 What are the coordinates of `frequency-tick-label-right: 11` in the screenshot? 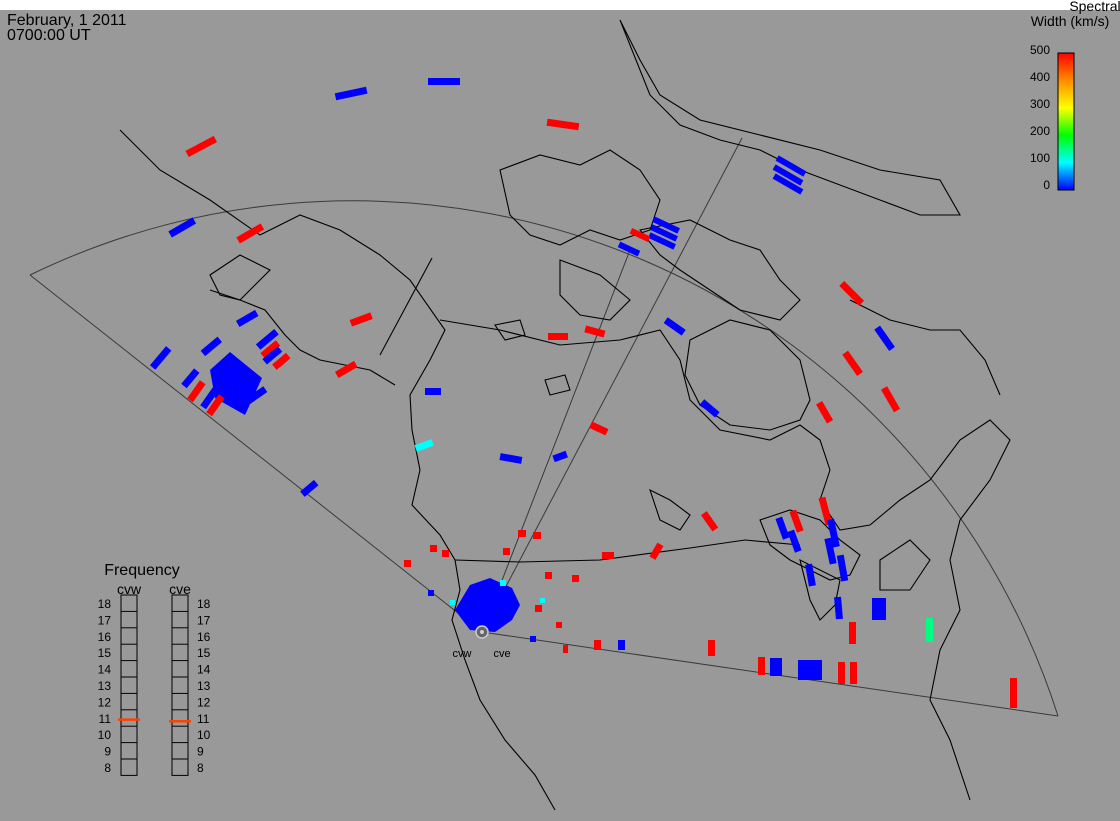 It's located at (203, 719).